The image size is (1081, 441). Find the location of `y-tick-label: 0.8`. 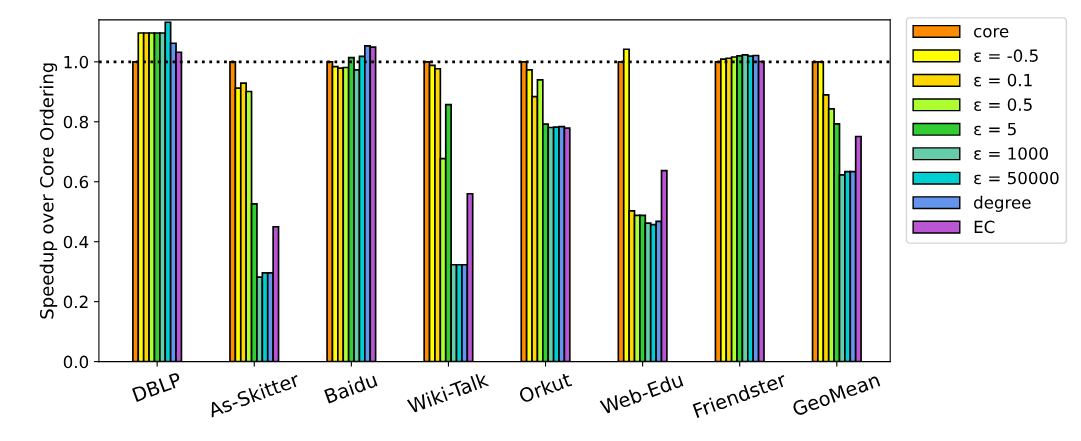

y-tick-label: 0.8 is located at coordinates (76, 122).